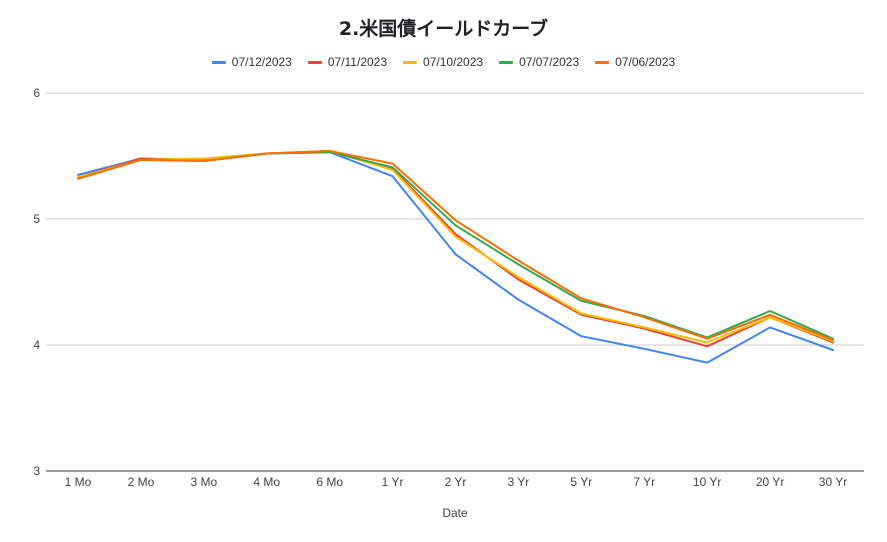 Image resolution: width=887 pixels, height=542 pixels. Describe the element at coordinates (581, 482) in the screenshot. I see `x-tick-label: 5 Yr` at that location.